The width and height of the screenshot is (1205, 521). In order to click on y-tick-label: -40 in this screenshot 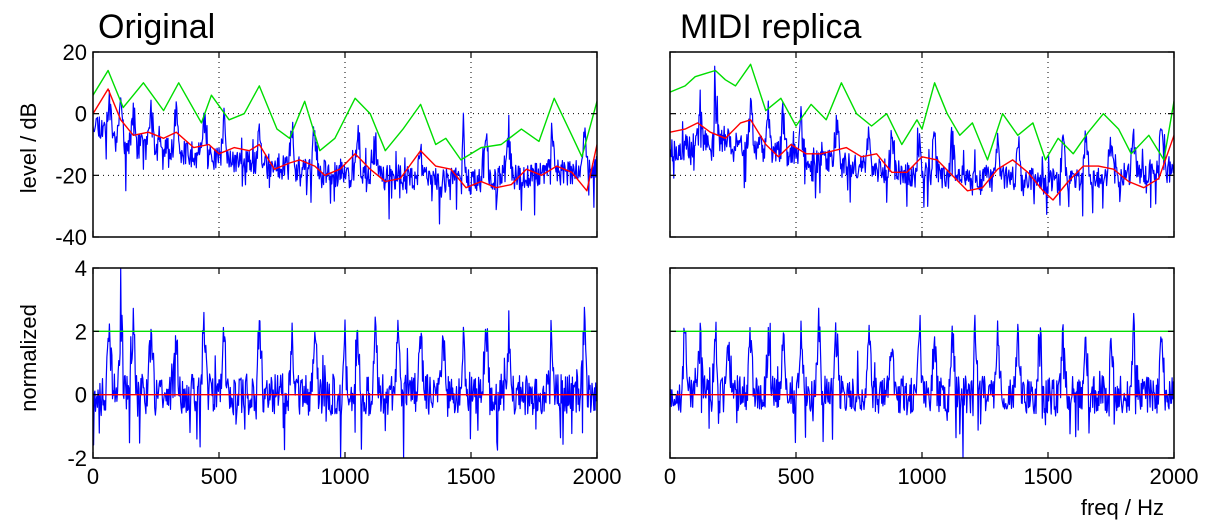, I will do `click(71, 237)`.